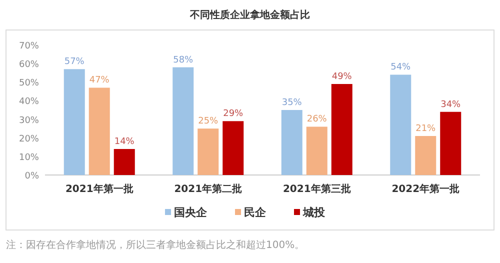 This screenshot has height=263, width=500. Describe the element at coordinates (99, 189) in the screenshot. I see `x-tick-label: 2021年第一批` at that location.